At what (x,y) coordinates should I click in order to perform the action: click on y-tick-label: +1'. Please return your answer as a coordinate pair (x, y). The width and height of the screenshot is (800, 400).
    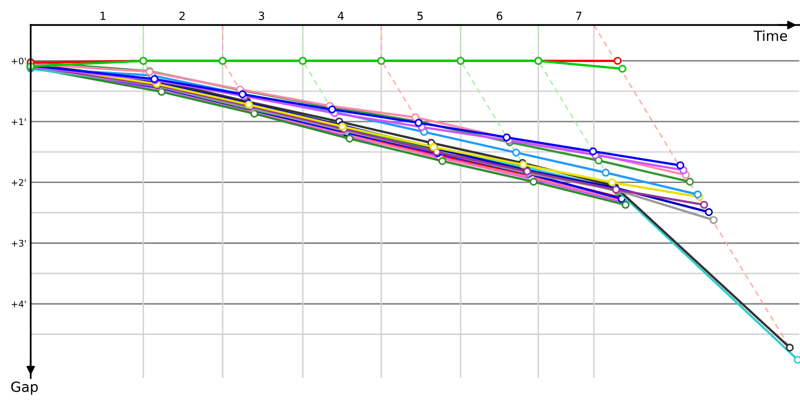
    Looking at the image, I should click on (19, 122).